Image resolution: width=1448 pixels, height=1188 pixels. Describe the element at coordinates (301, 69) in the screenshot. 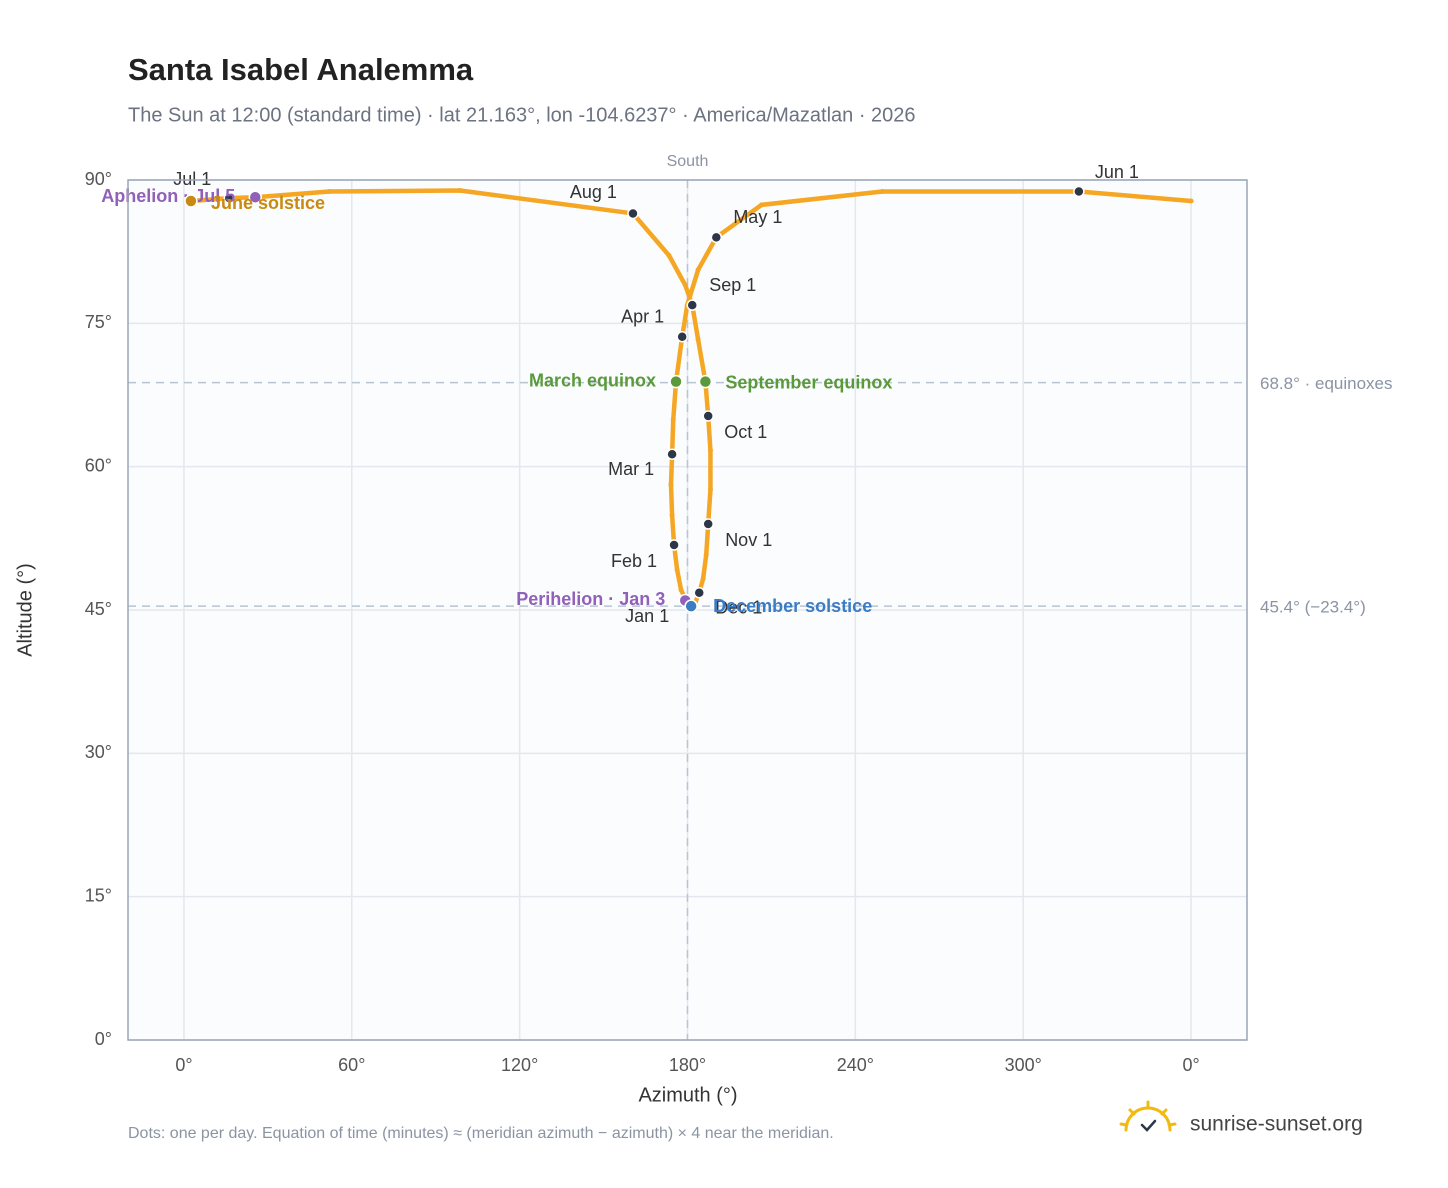

I see `chart-title: Santa Isabel Analemma` at that location.